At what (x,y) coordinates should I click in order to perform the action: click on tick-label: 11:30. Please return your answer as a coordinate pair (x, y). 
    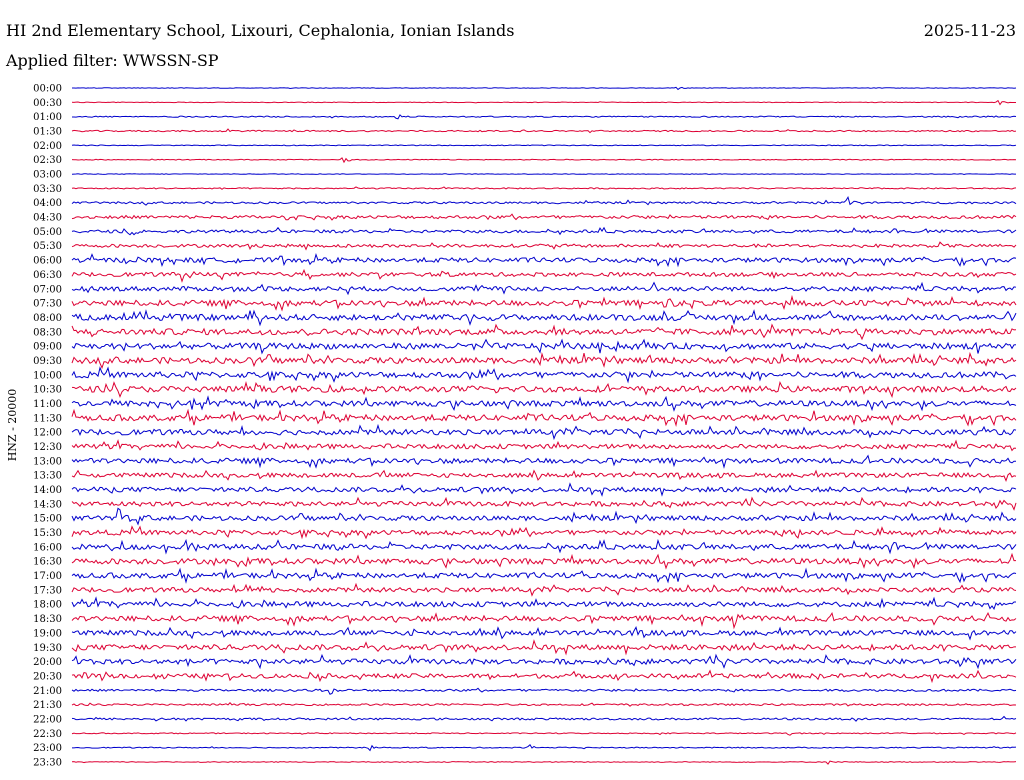
    Looking at the image, I should click on (47, 418).